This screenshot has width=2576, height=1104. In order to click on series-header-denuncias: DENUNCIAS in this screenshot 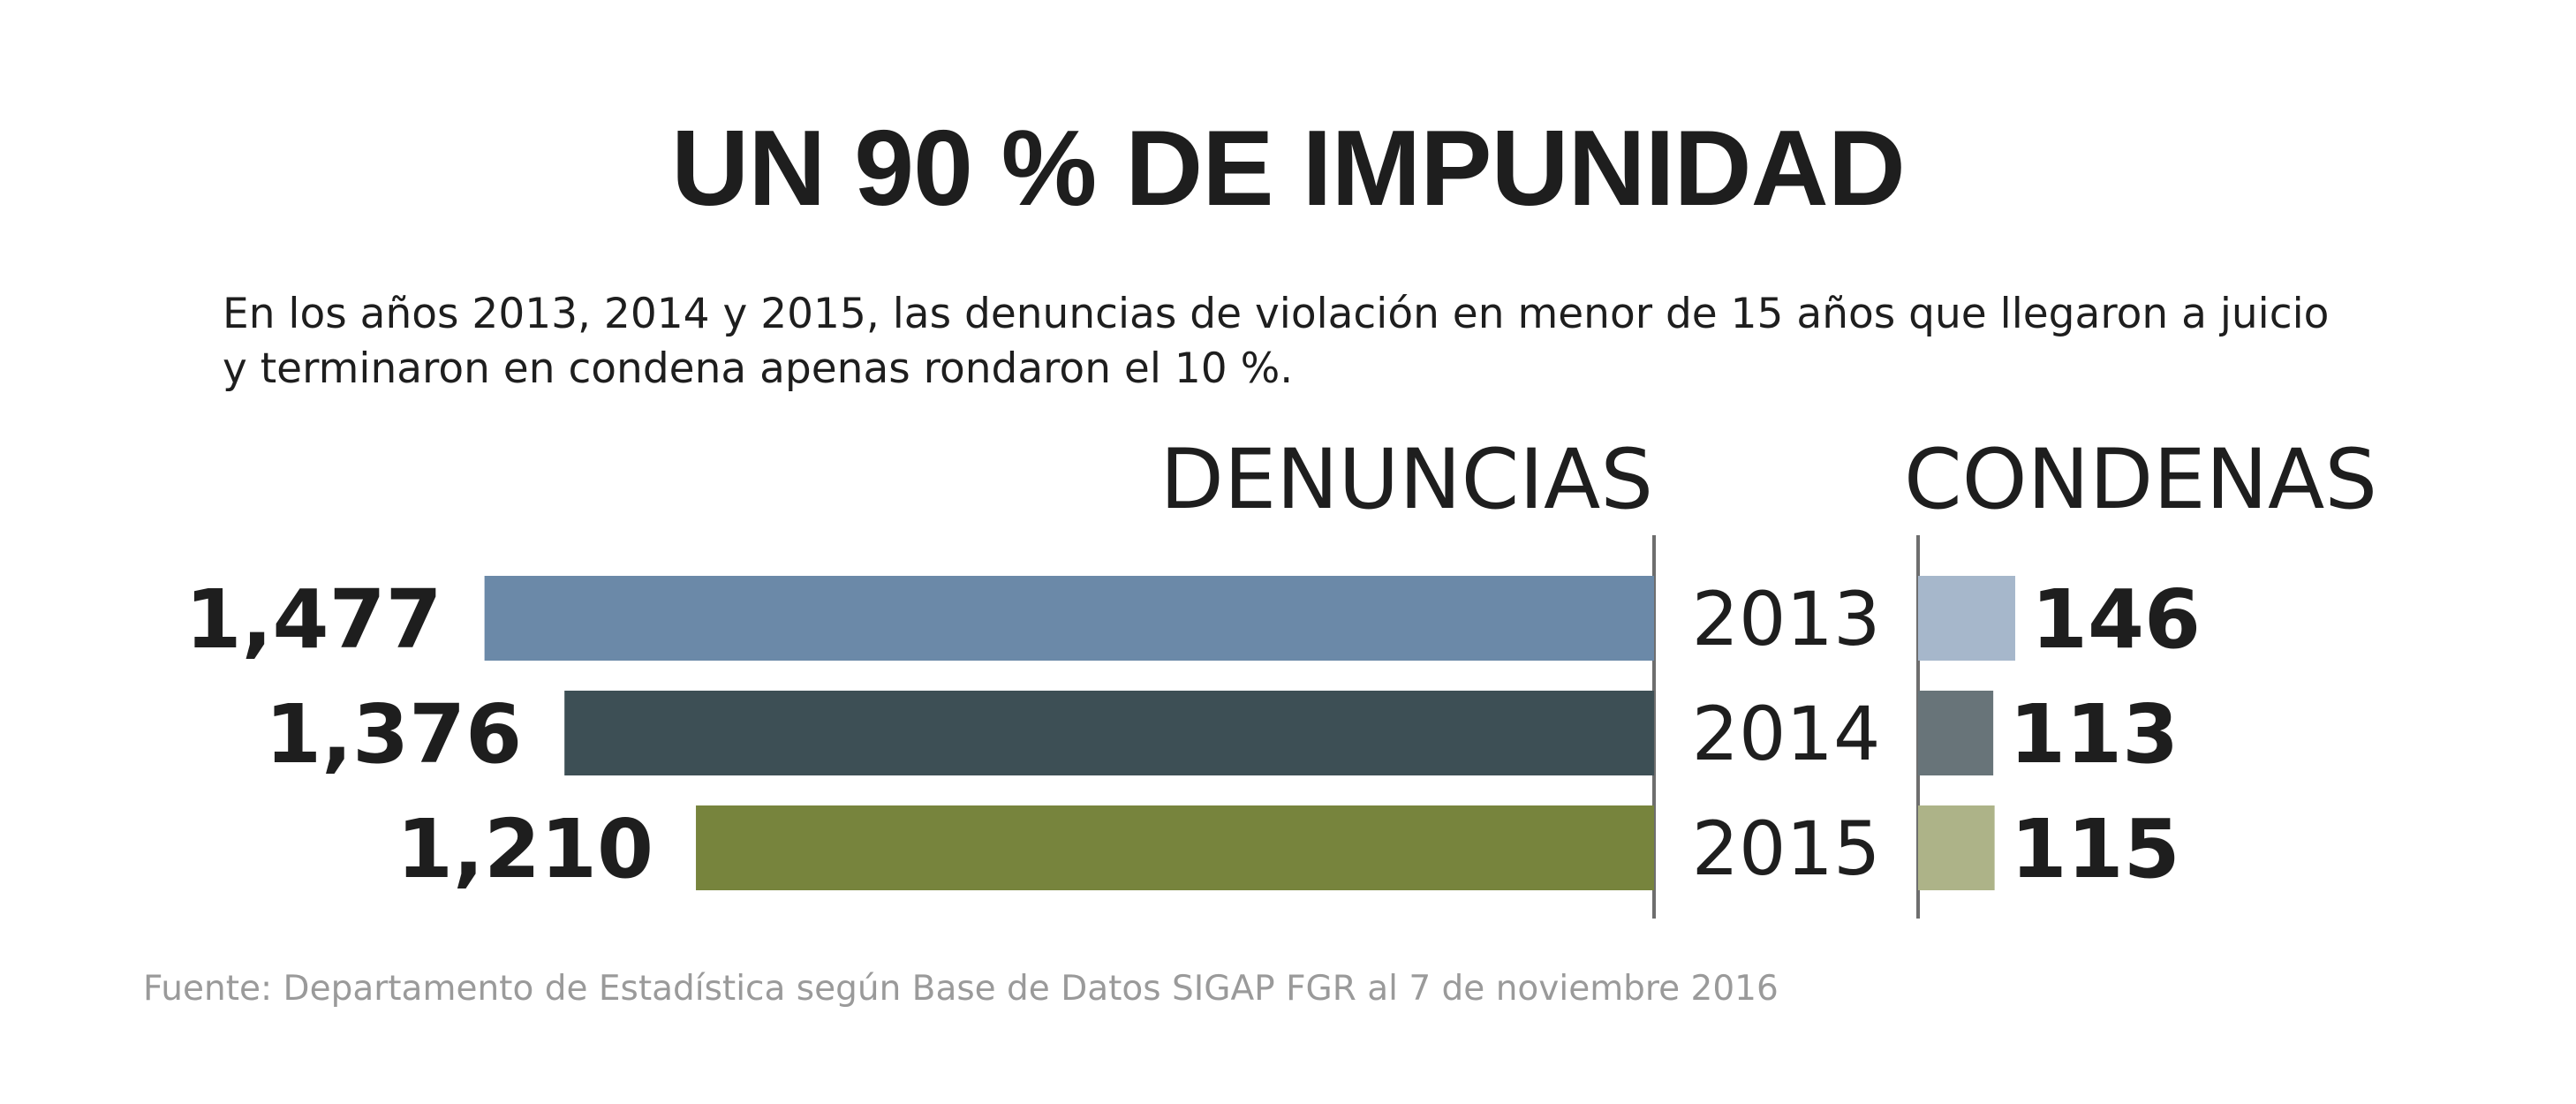, I will do `click(1406, 480)`.